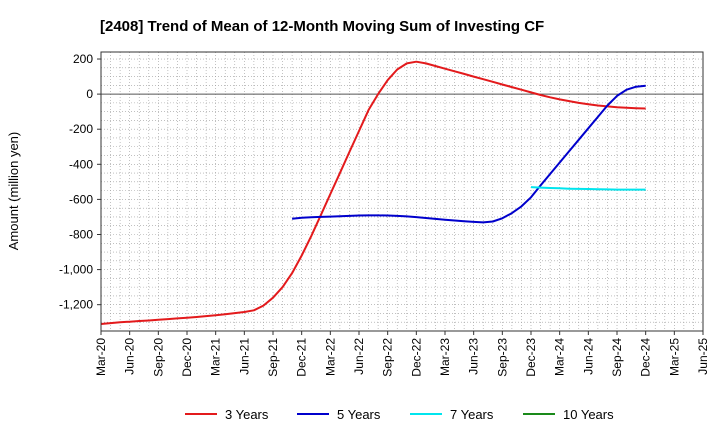  Describe the element at coordinates (588, 414) in the screenshot. I see `legend-label: 10 Years` at that location.